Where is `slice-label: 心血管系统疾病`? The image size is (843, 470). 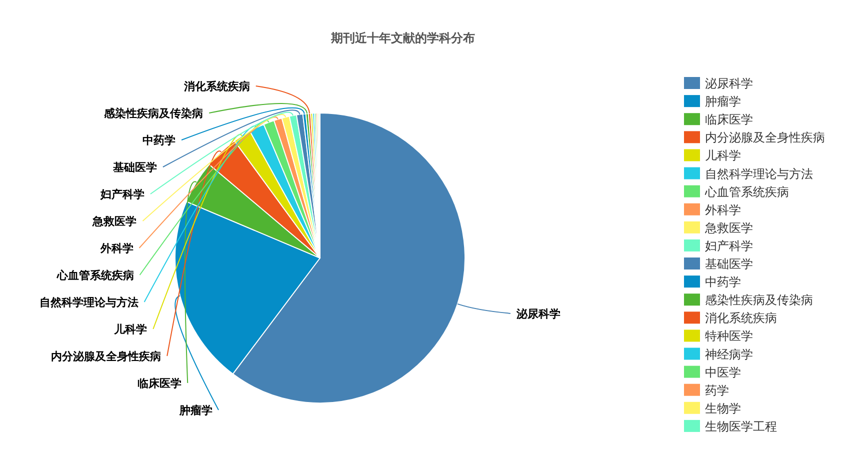
slice-label: 心血管系统疾病 is located at coordinates (95, 275).